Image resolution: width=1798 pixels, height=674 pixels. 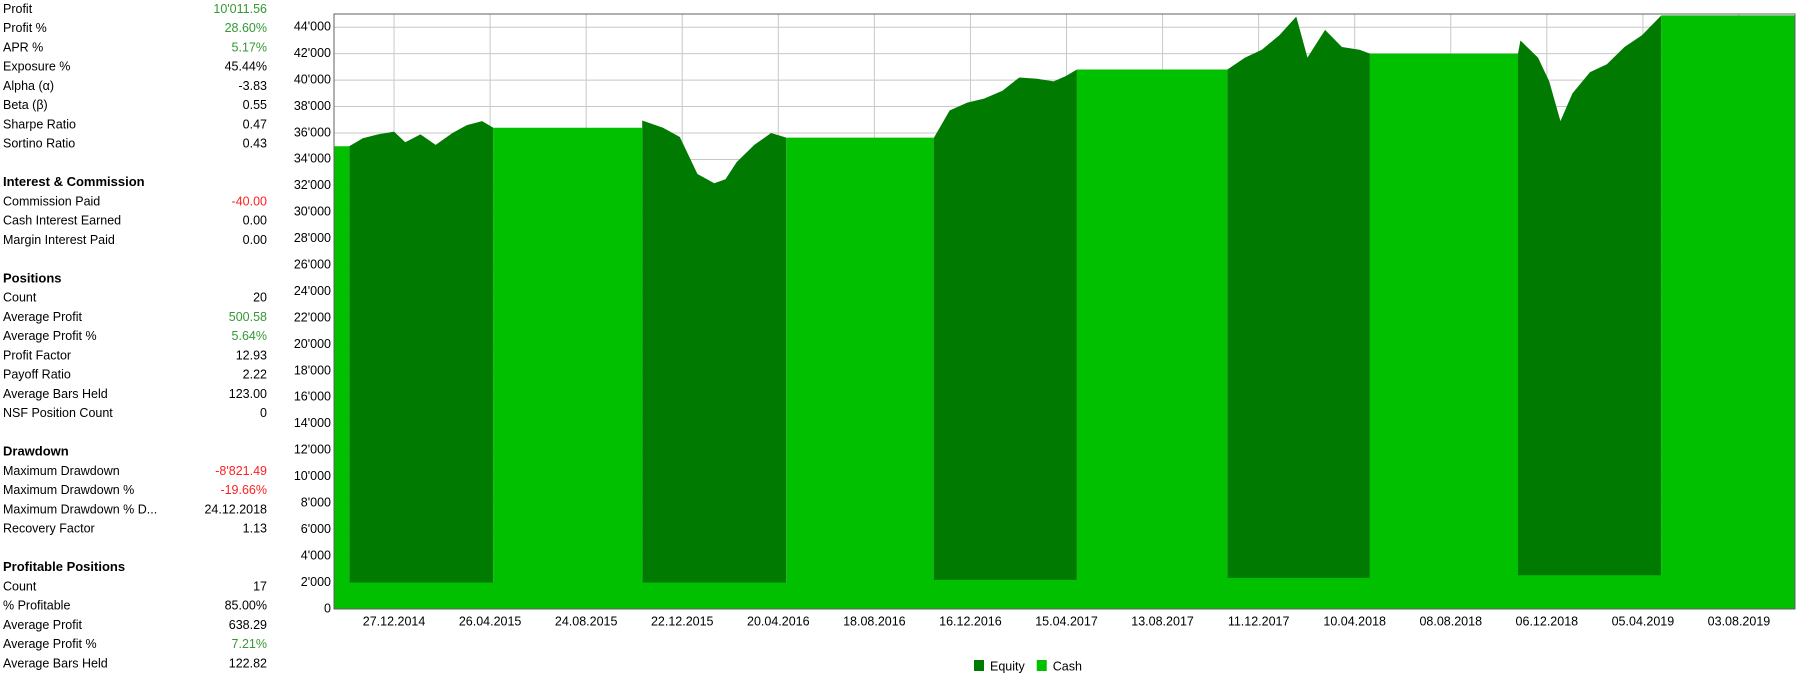 I want to click on y-tick-label: 28'000, so click(x=312, y=238).